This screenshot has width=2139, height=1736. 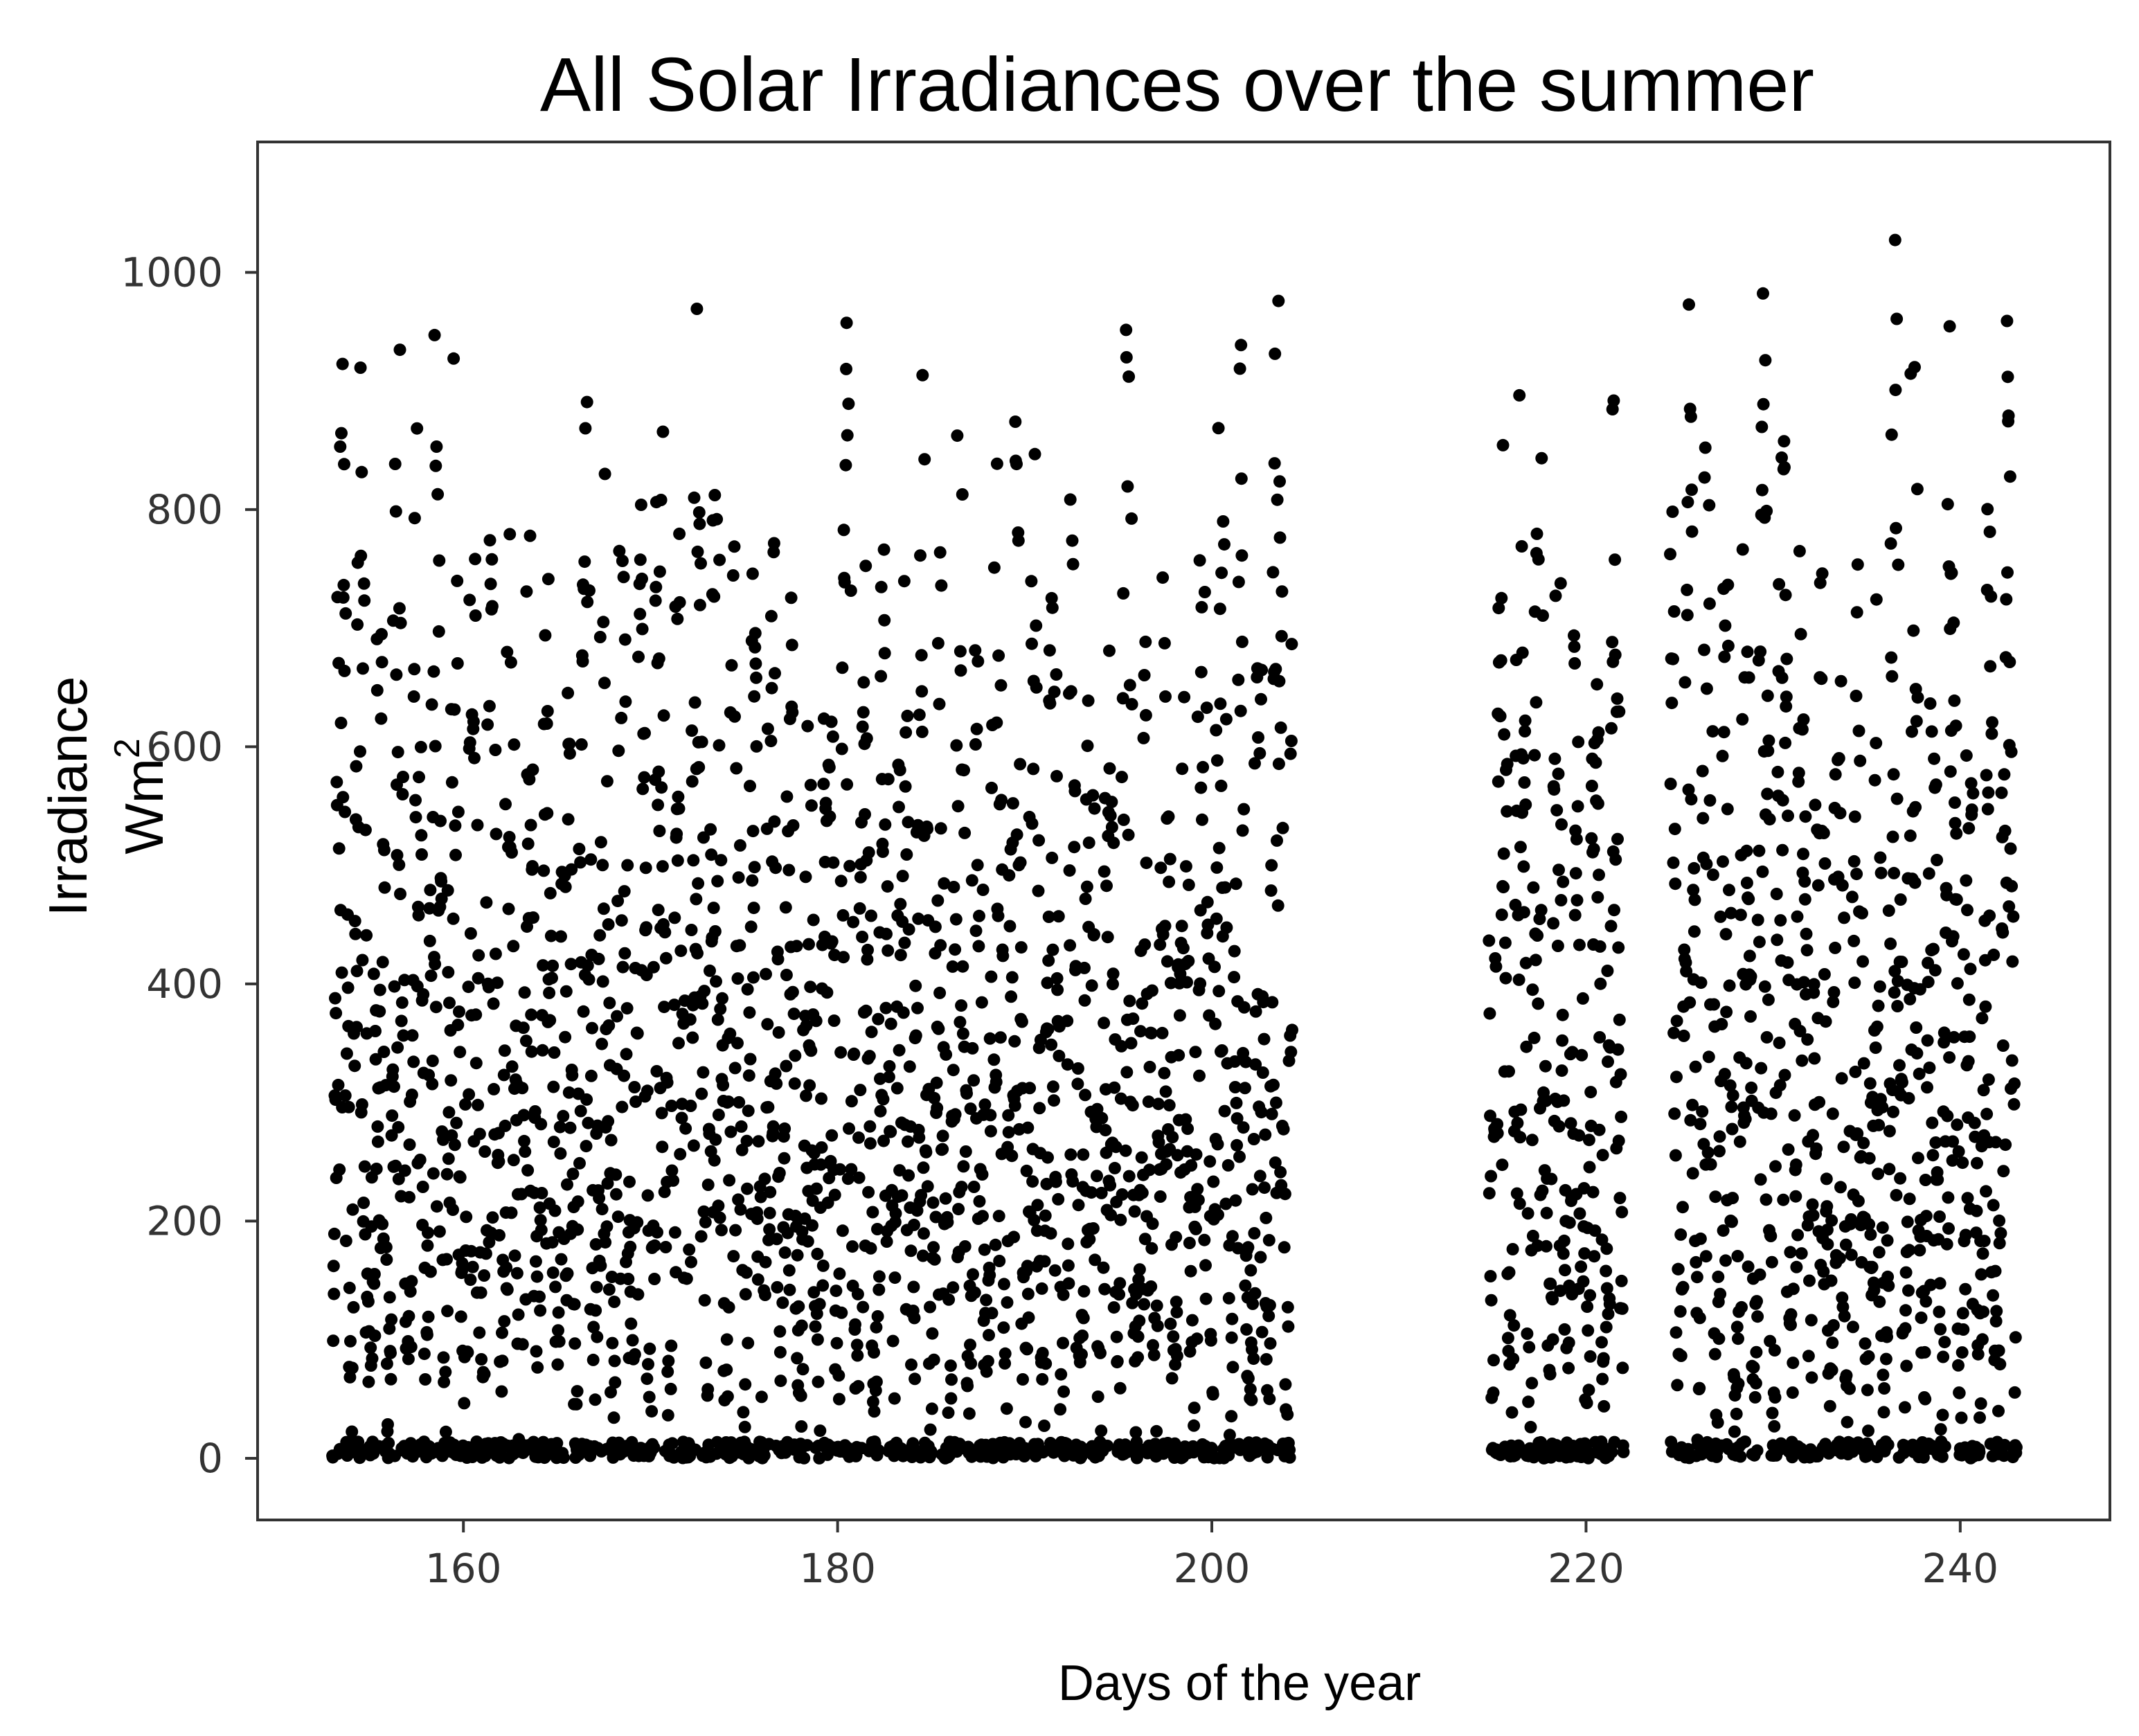 What do you see at coordinates (1239, 1683) in the screenshot?
I see `x-axis-label: Days of the year` at bounding box center [1239, 1683].